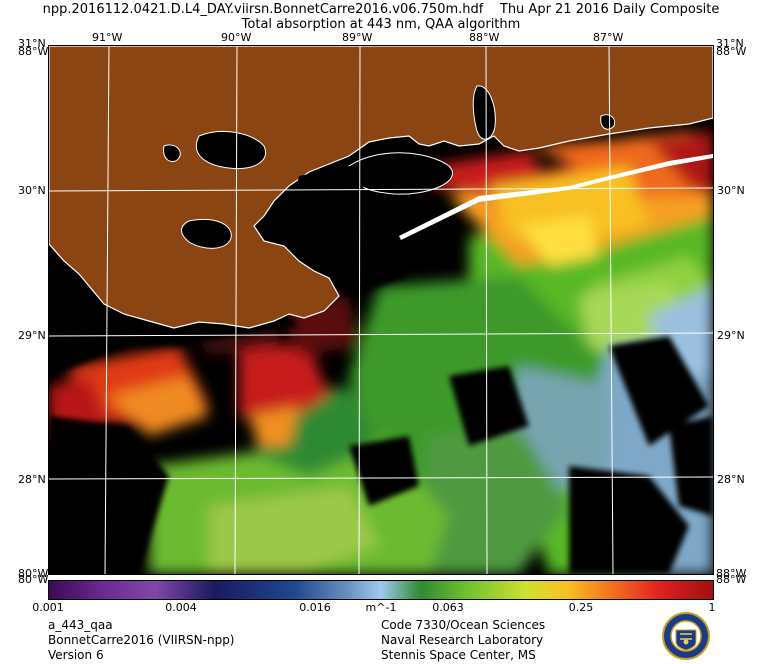  What do you see at coordinates (33, 579) in the screenshot?
I see `corner-label-bl-bottom: 80°W` at bounding box center [33, 579].